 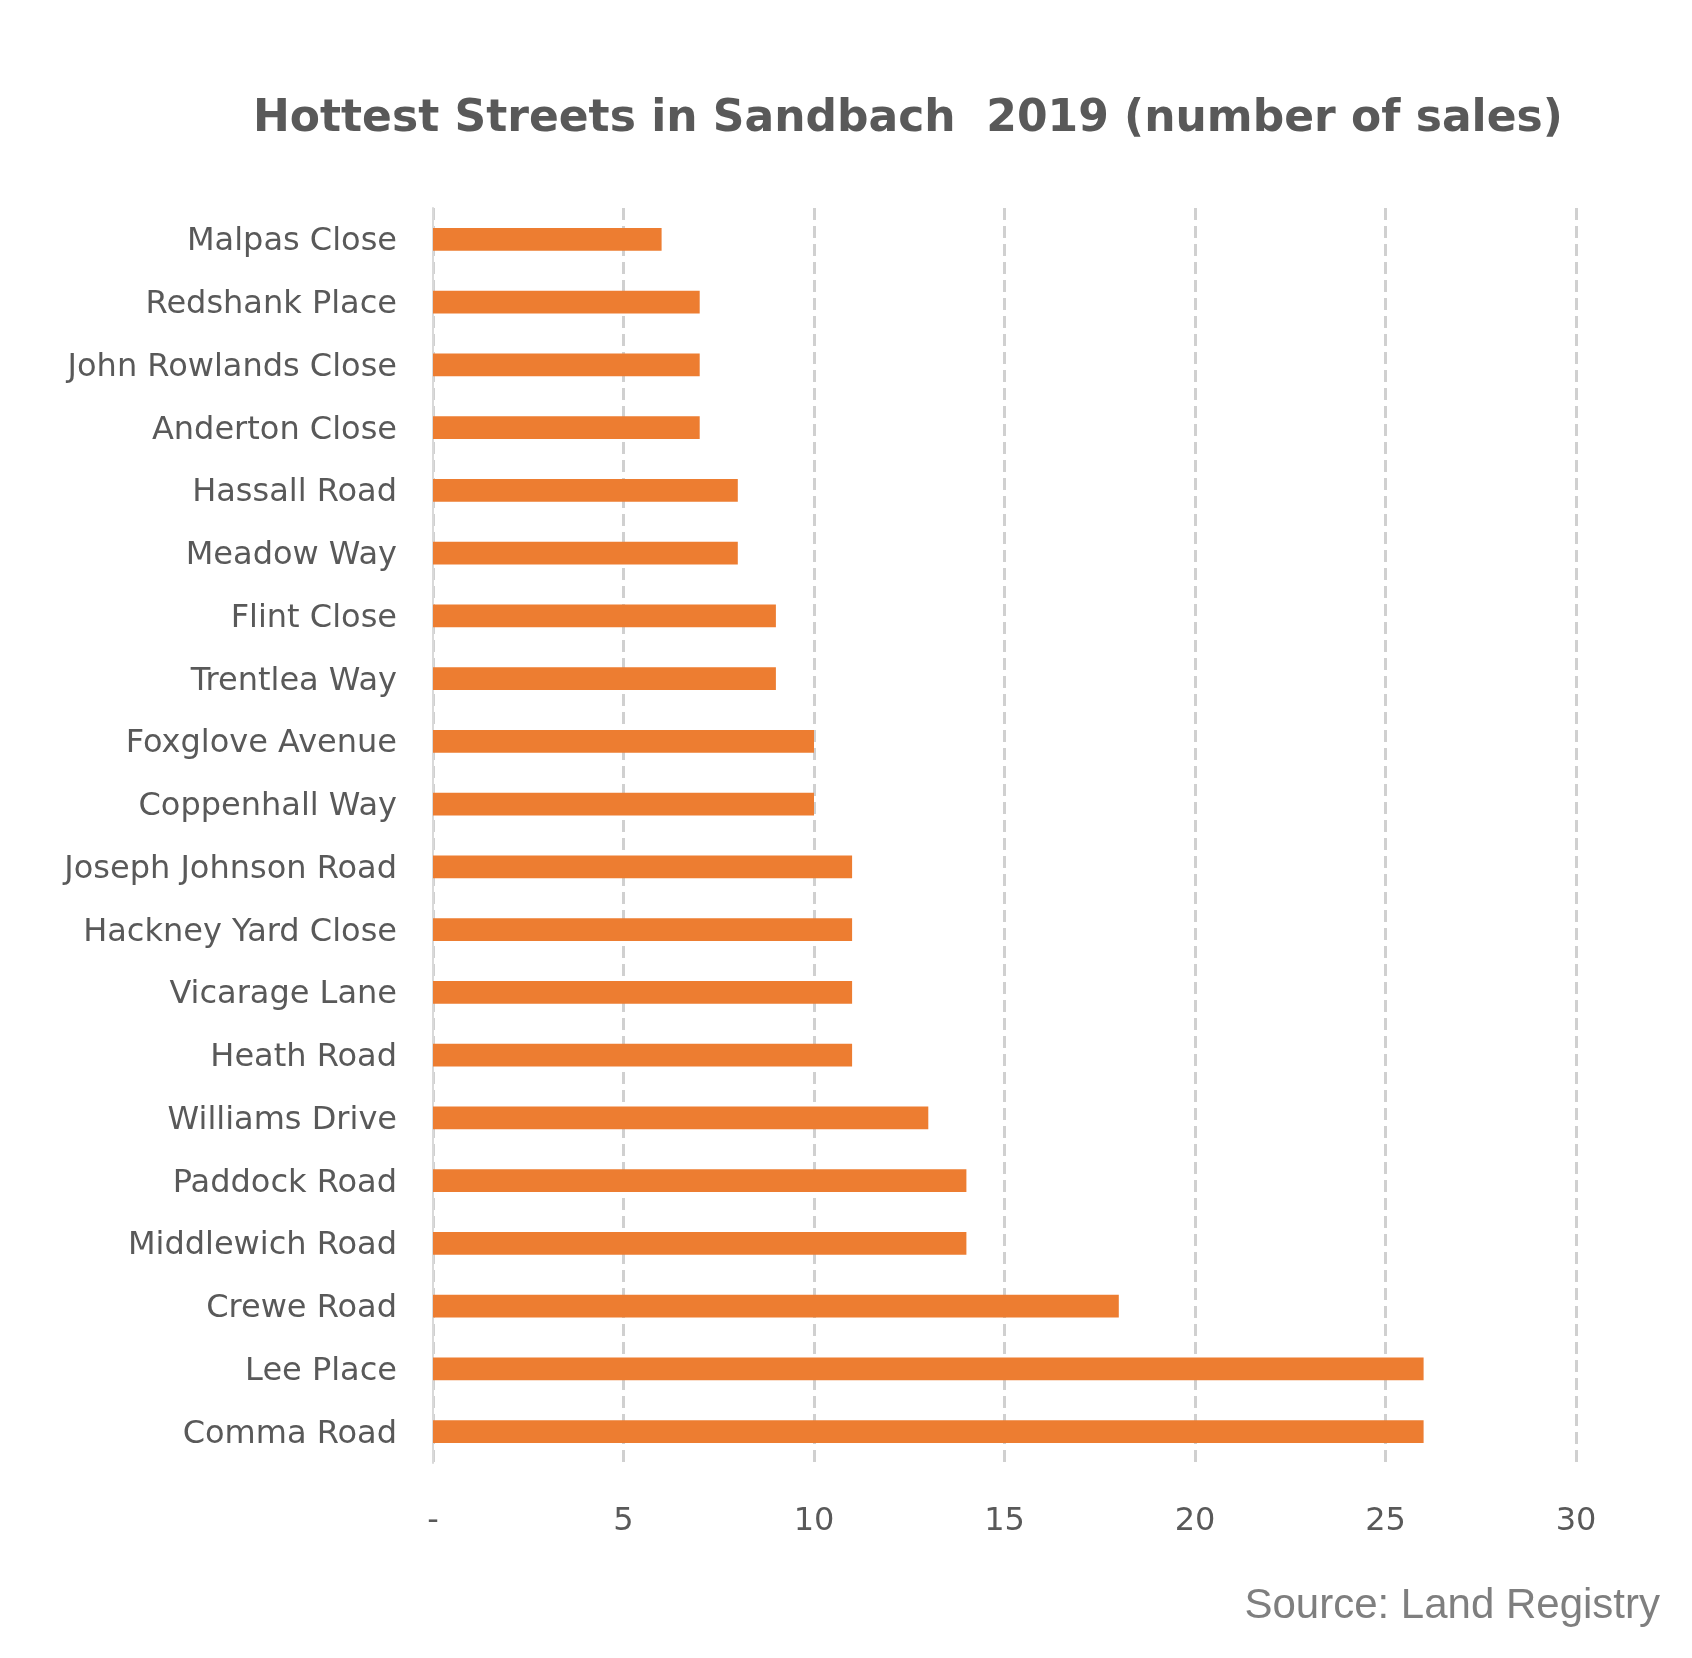 What do you see at coordinates (301, 1306) in the screenshot?
I see `y-tick-label: Crewe Road` at bounding box center [301, 1306].